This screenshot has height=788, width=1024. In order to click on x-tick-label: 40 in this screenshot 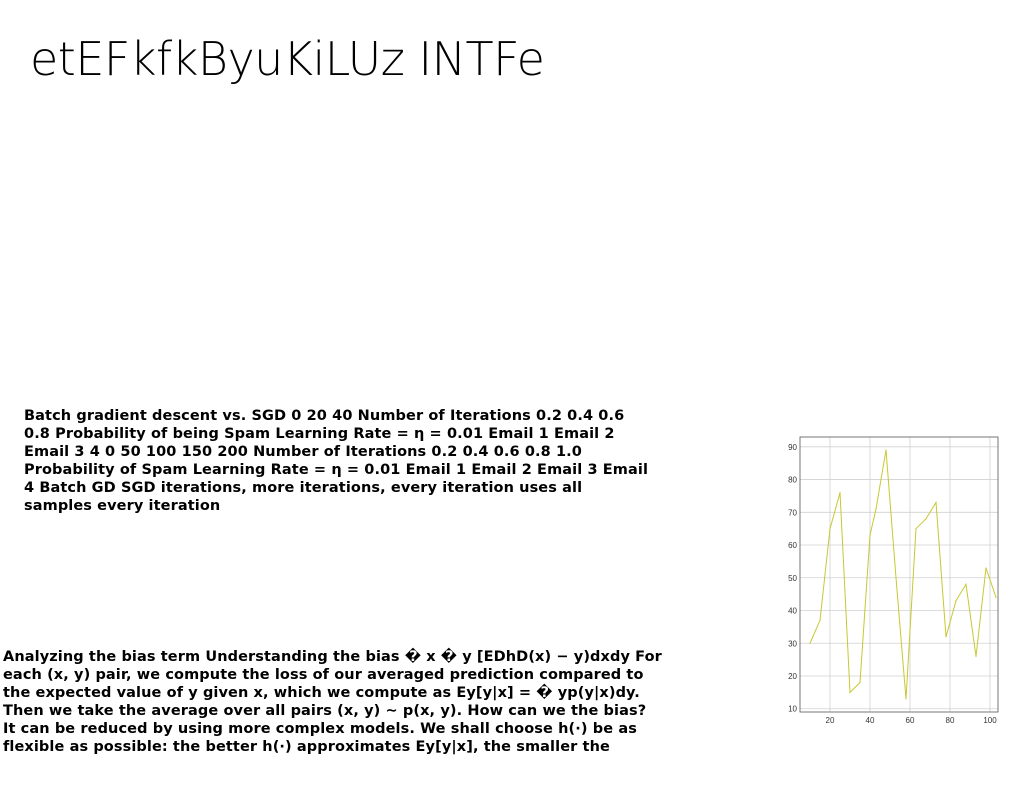, I will do `click(870, 720)`.